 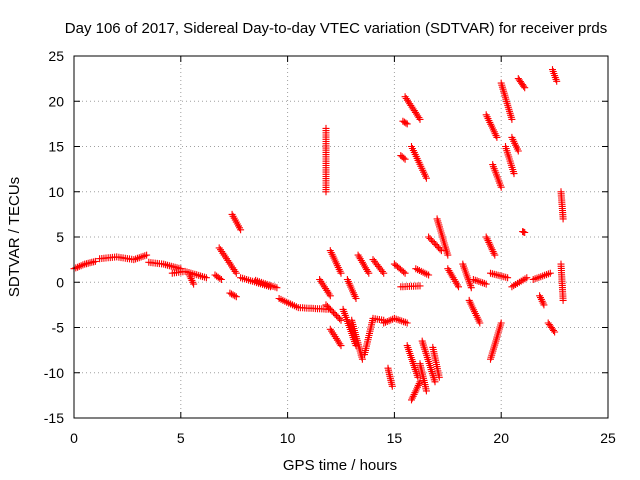 I want to click on y-tick-label: -10, so click(x=54, y=373).